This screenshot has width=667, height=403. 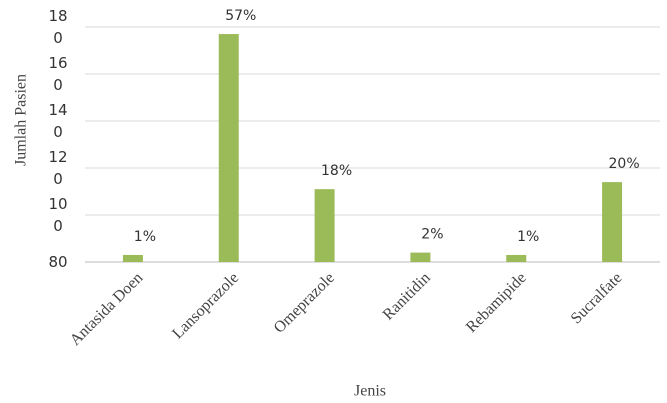 What do you see at coordinates (304, 302) in the screenshot?
I see `x-tick-label: Omeprazole` at bounding box center [304, 302].